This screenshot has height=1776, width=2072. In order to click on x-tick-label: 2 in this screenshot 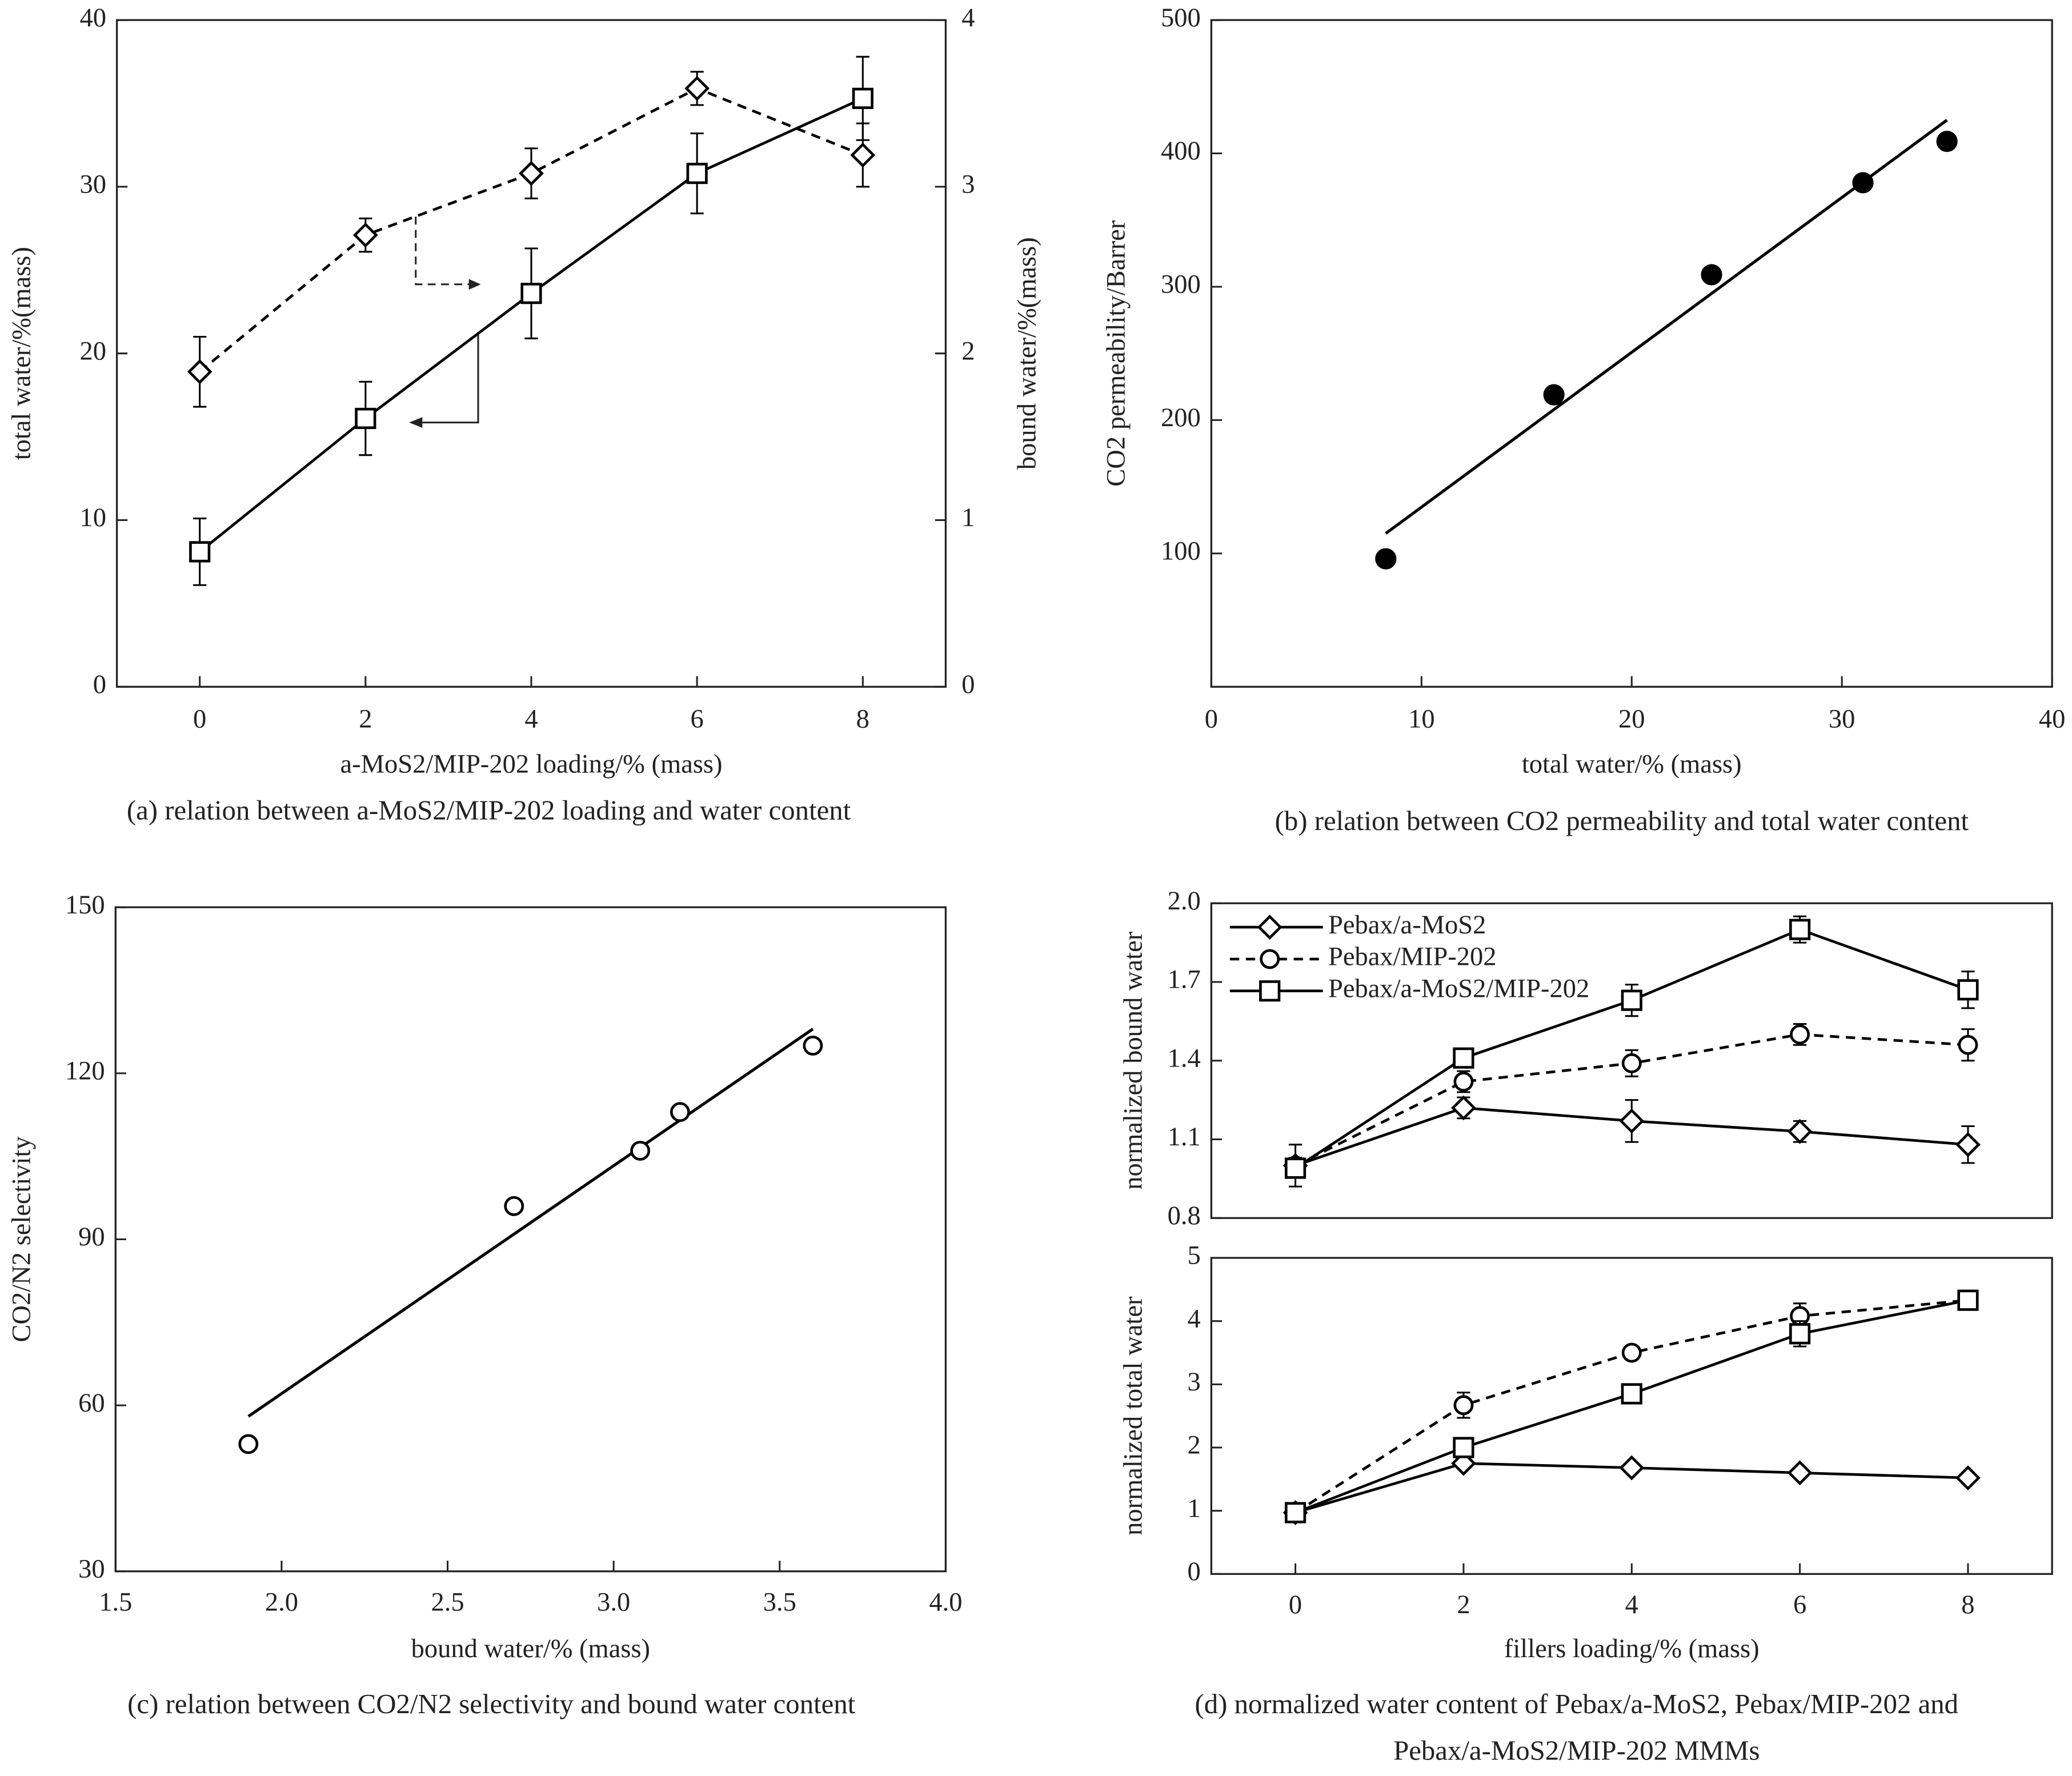, I will do `click(1463, 1604)`.